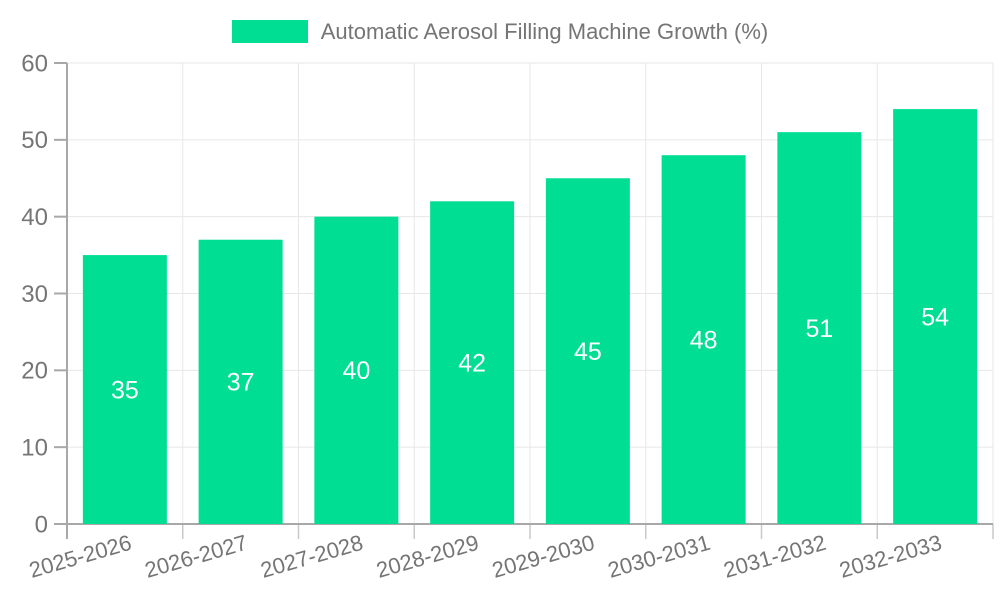  I want to click on x-tick-label: 2027-2028, so click(312, 556).